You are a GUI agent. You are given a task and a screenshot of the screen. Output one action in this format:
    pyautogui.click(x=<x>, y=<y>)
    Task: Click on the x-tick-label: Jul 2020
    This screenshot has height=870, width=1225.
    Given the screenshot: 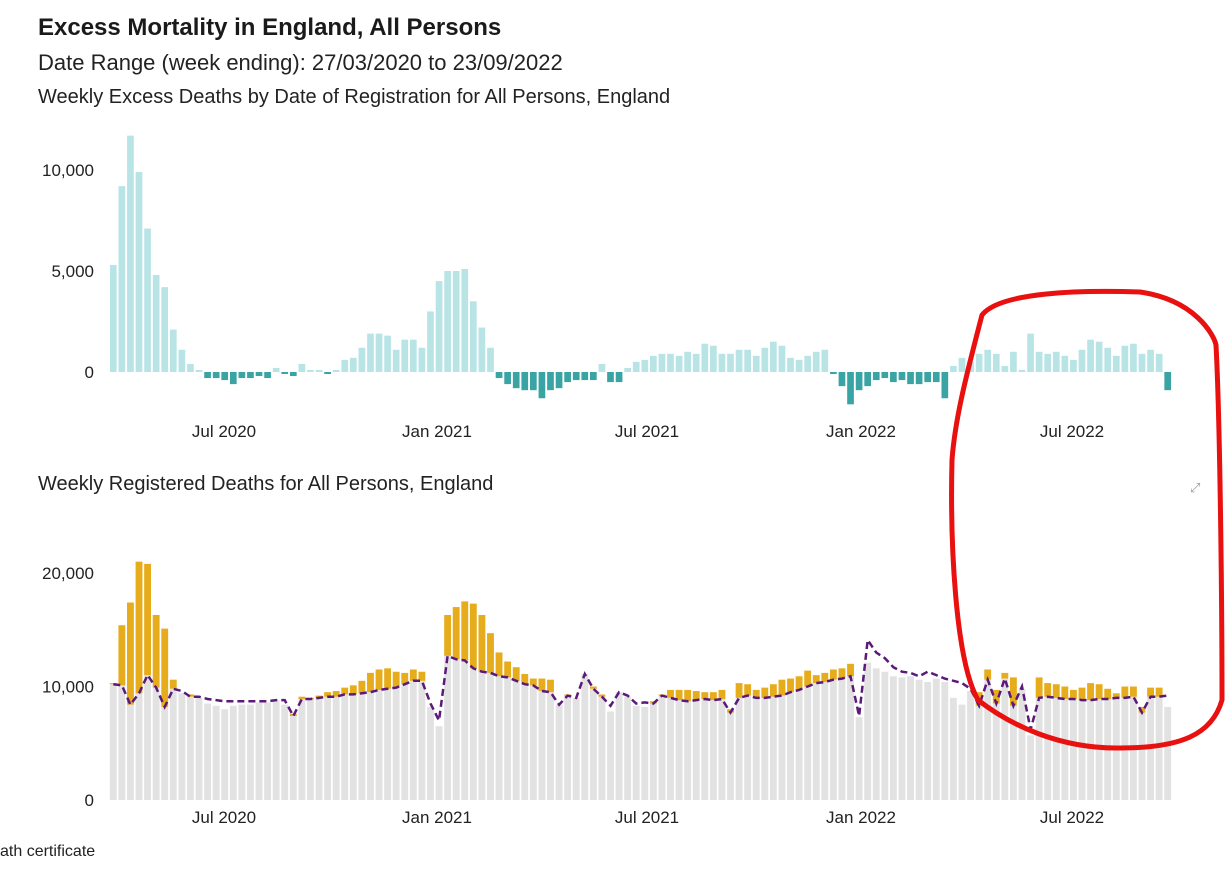 What is the action you would take?
    pyautogui.click(x=224, y=817)
    